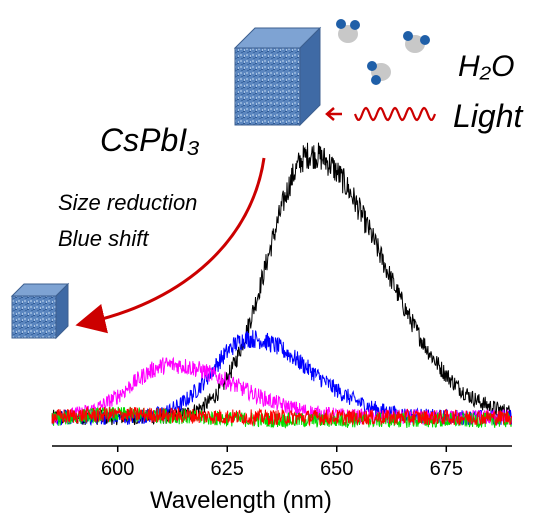 Image resolution: width=550 pixels, height=530 pixels. Describe the element at coordinates (241, 500) in the screenshot. I see `x-axis-label: Wavelength (nm)` at that location.